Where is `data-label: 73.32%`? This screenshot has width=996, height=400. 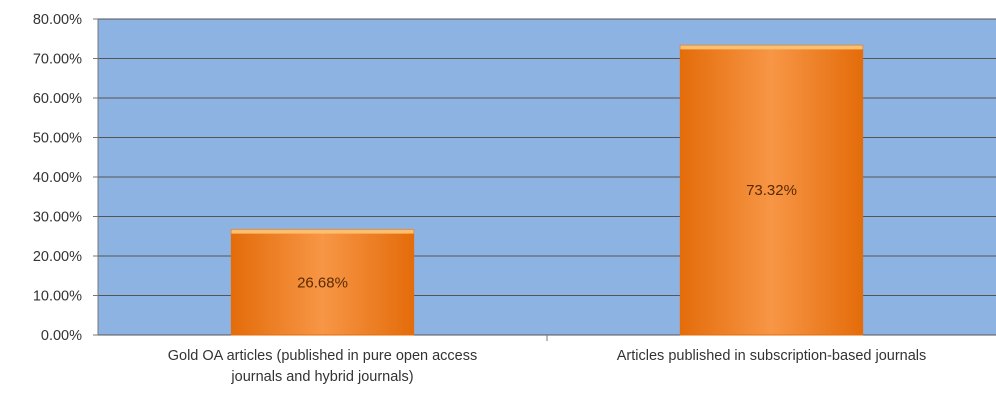 data-label: 73.32% is located at coordinates (771, 190).